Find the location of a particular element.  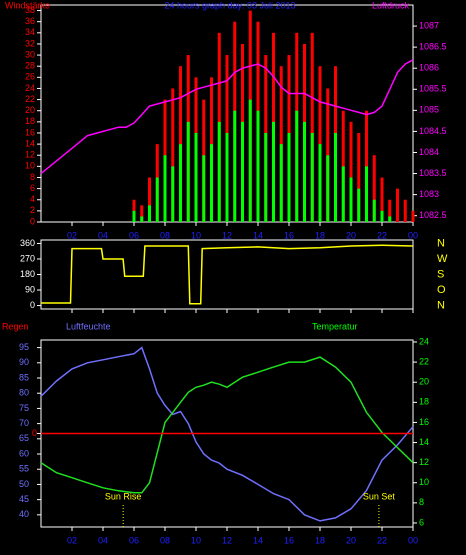

y-tick-label: 1083 is located at coordinates (429, 194).